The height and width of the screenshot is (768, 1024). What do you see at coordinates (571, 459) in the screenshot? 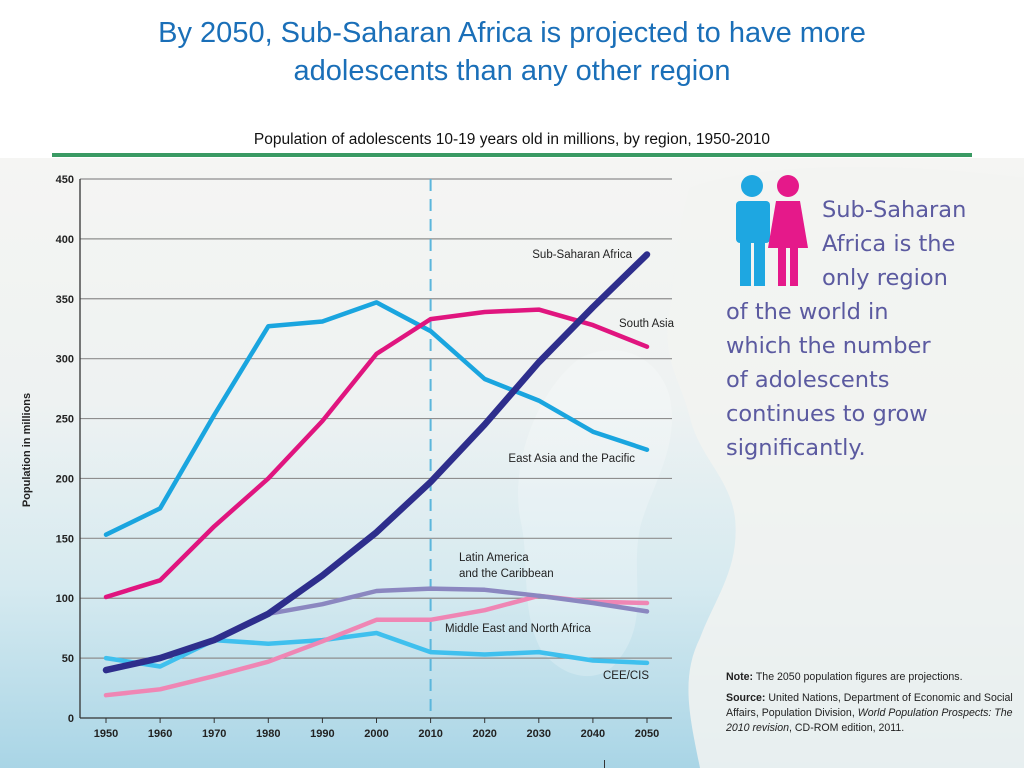
I see `series-label: East Asia and the Pacific` at bounding box center [571, 459].